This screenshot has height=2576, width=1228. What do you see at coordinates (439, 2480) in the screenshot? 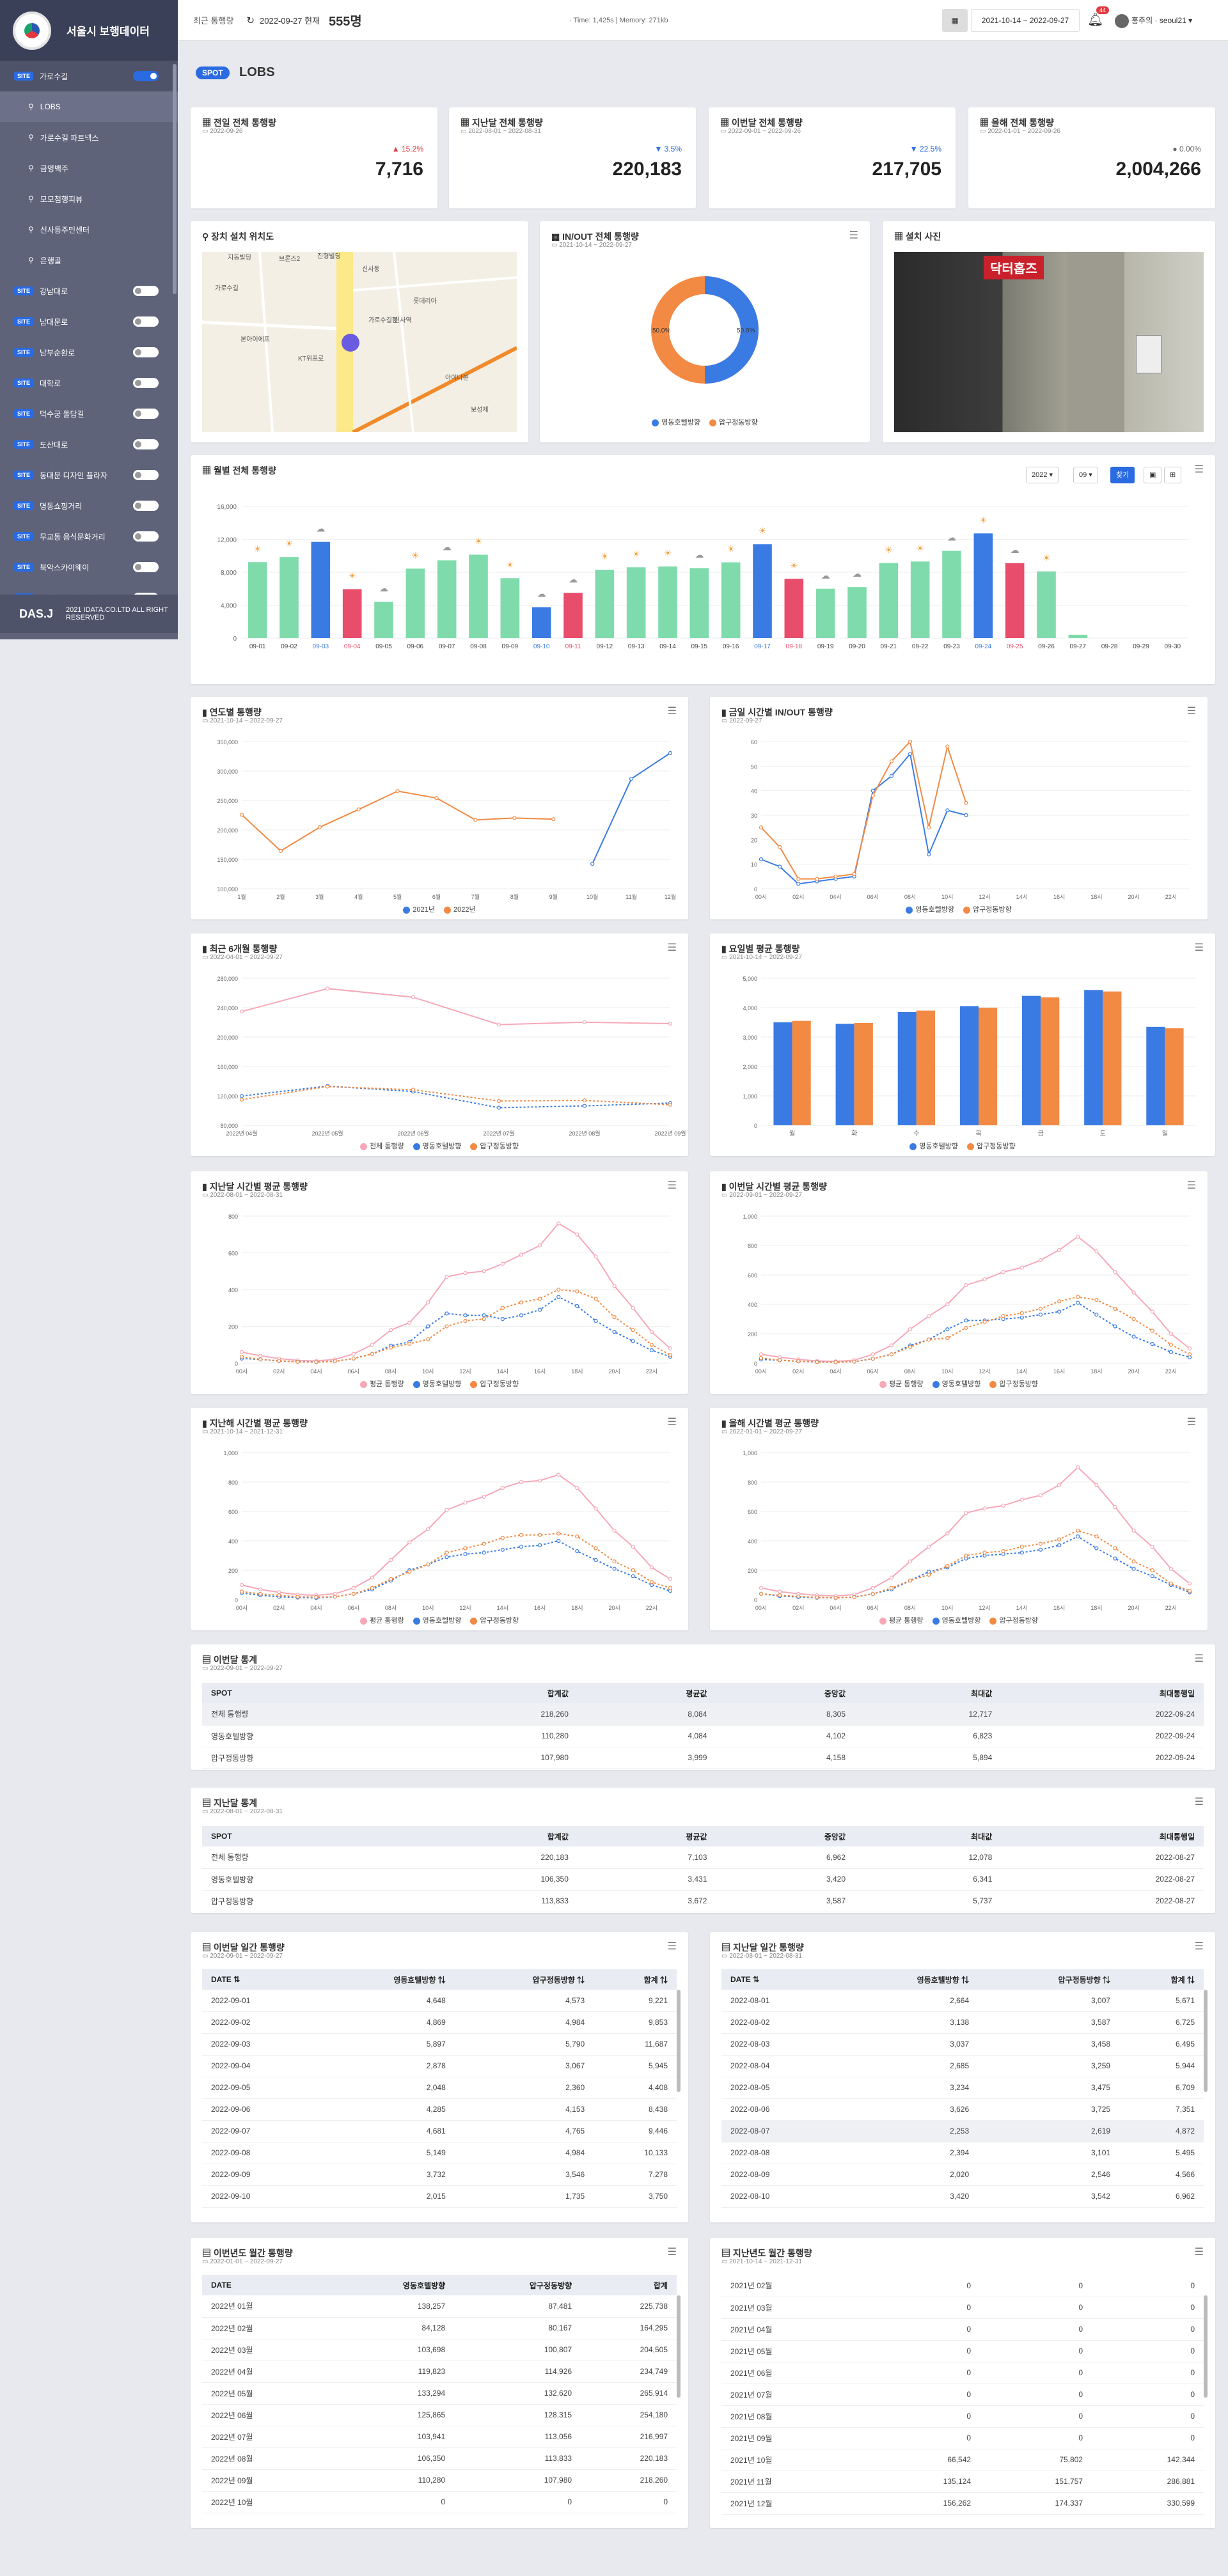
I see `table-row: 2022년 09월 110,280 107,980 218,260` at bounding box center [439, 2480].